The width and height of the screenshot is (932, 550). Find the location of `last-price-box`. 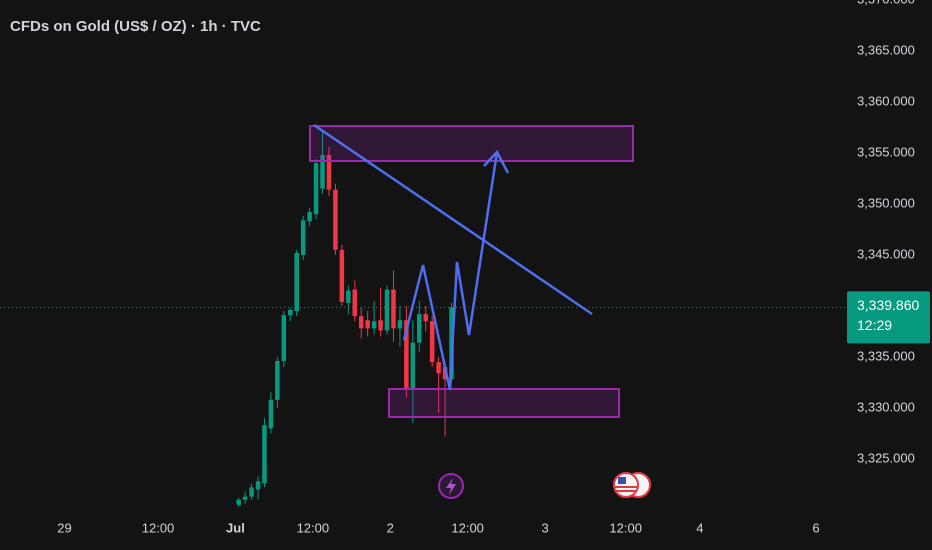

last-price-box is located at coordinates (888, 317).